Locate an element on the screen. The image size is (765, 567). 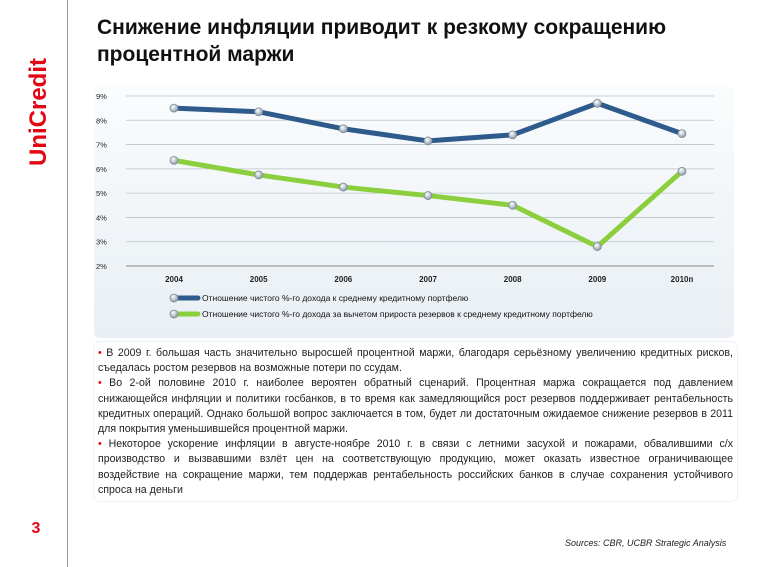
y-tick-label: 5% is located at coordinates (101, 193).